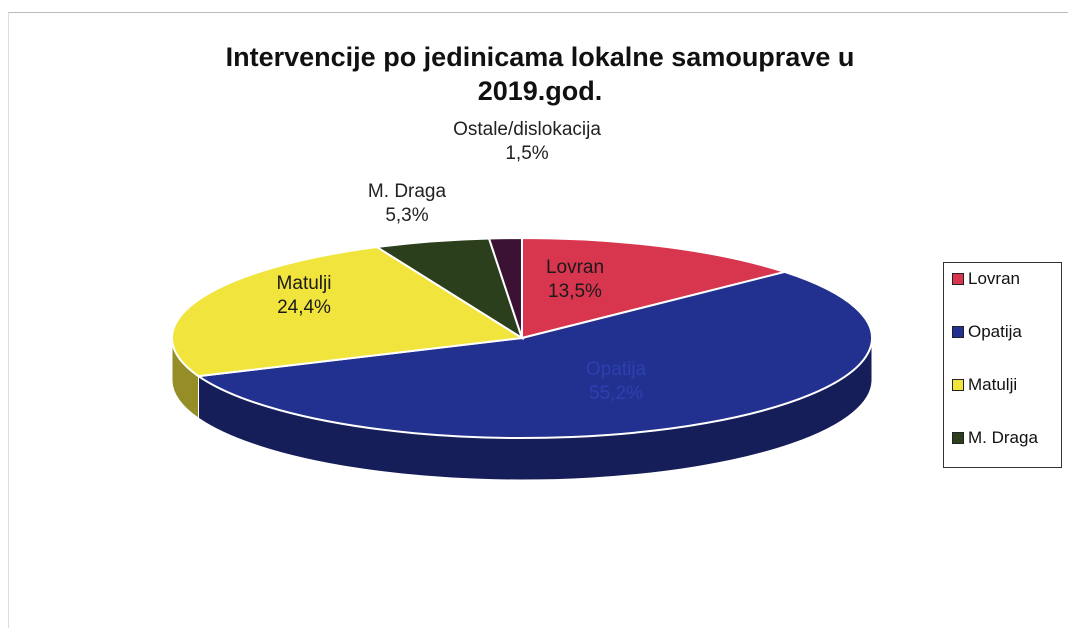 The width and height of the screenshot is (1073, 632). What do you see at coordinates (1002, 365) in the screenshot?
I see `legend: Lovran Opatija Matulji M. Draga` at bounding box center [1002, 365].